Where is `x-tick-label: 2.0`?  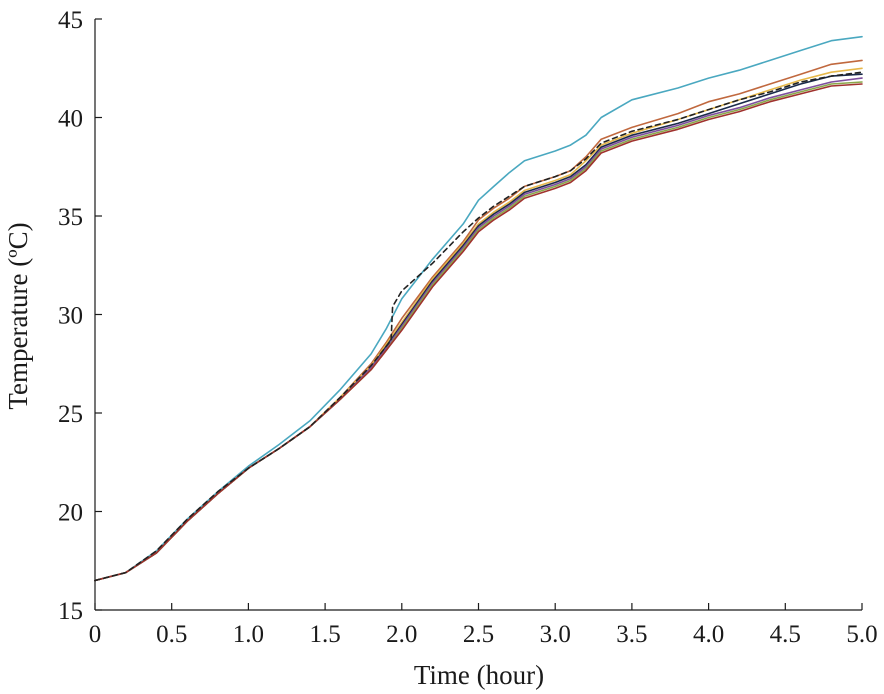 x-tick-label: 2.0 is located at coordinates (401, 634).